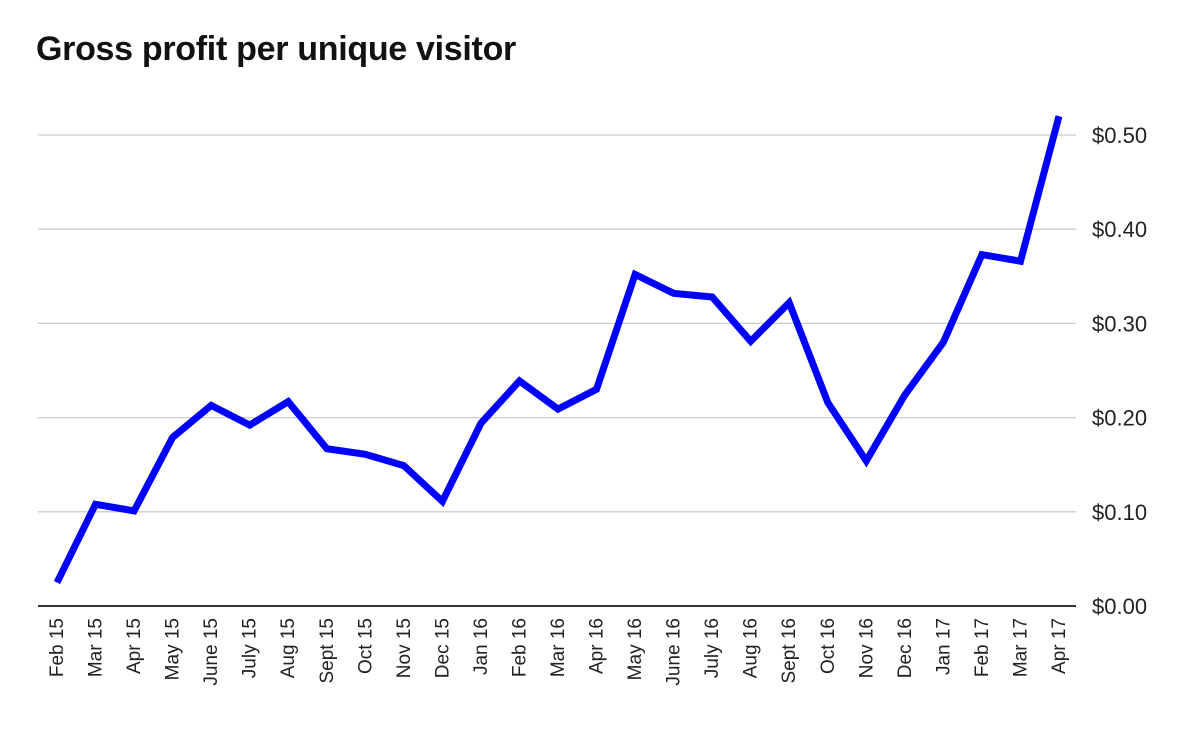 The width and height of the screenshot is (1200, 741). Describe the element at coordinates (327, 651) in the screenshot. I see `x-tick-label: Sept 15` at that location.